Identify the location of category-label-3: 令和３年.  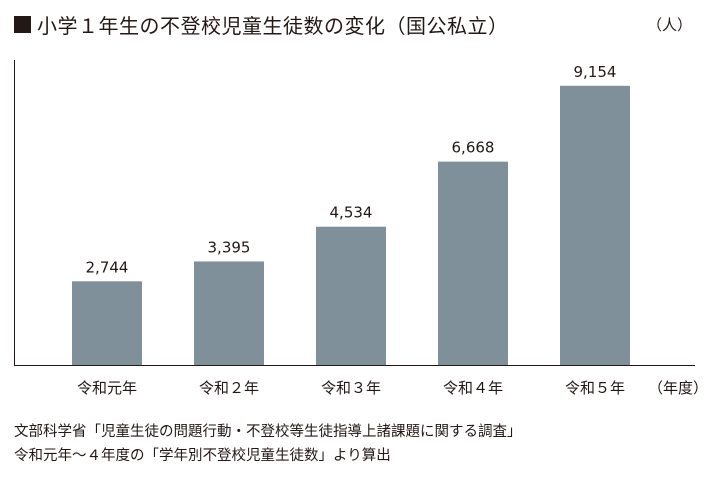
(351, 388).